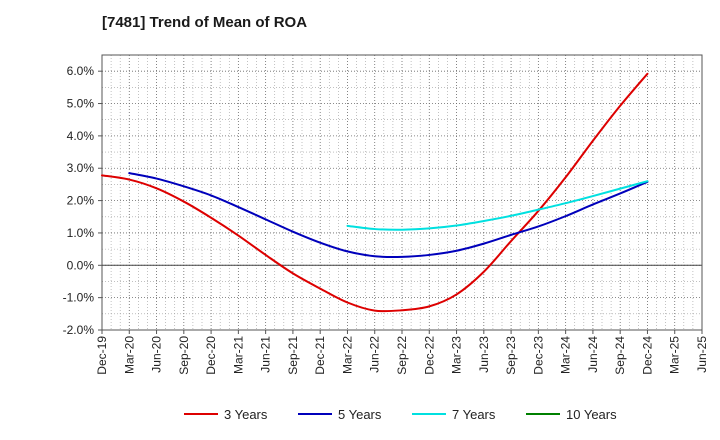 The image size is (720, 440). What do you see at coordinates (702, 354) in the screenshot?
I see `x-tick-label: Jun-25` at bounding box center [702, 354].